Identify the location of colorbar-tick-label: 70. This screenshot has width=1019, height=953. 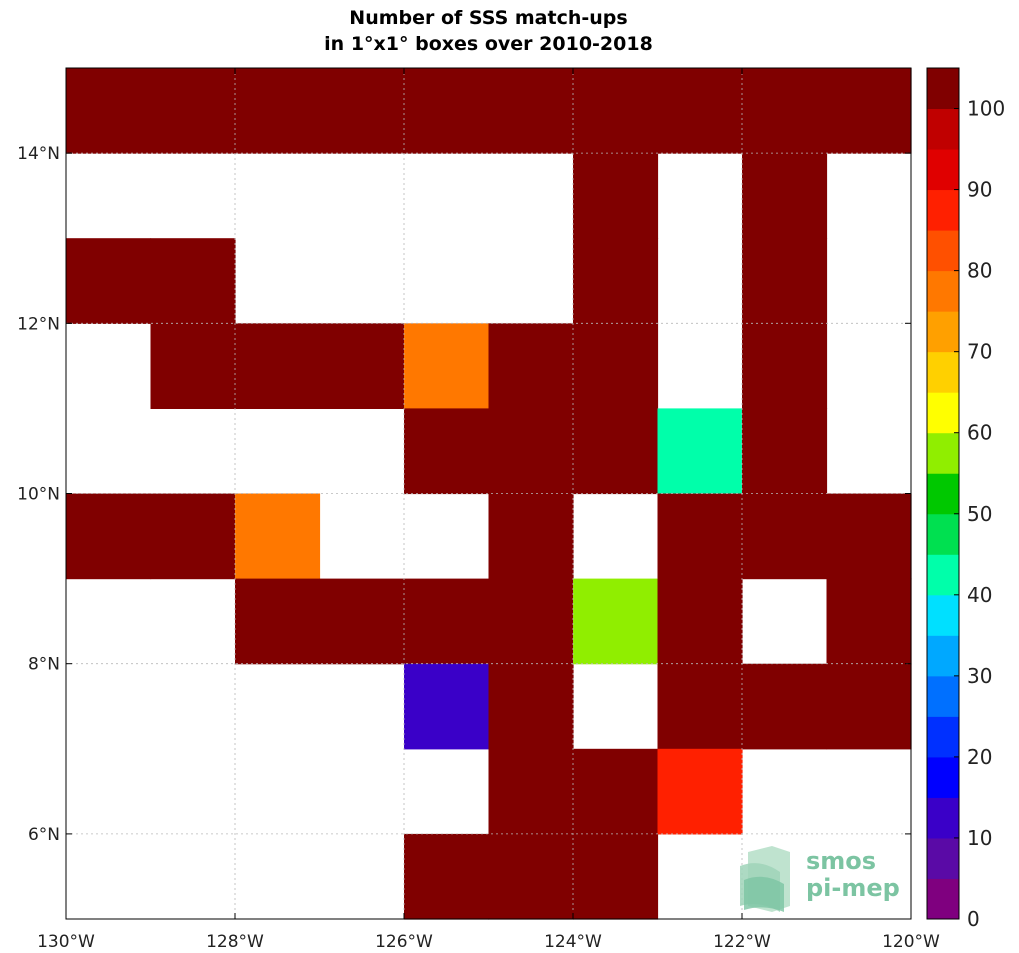
(979, 352).